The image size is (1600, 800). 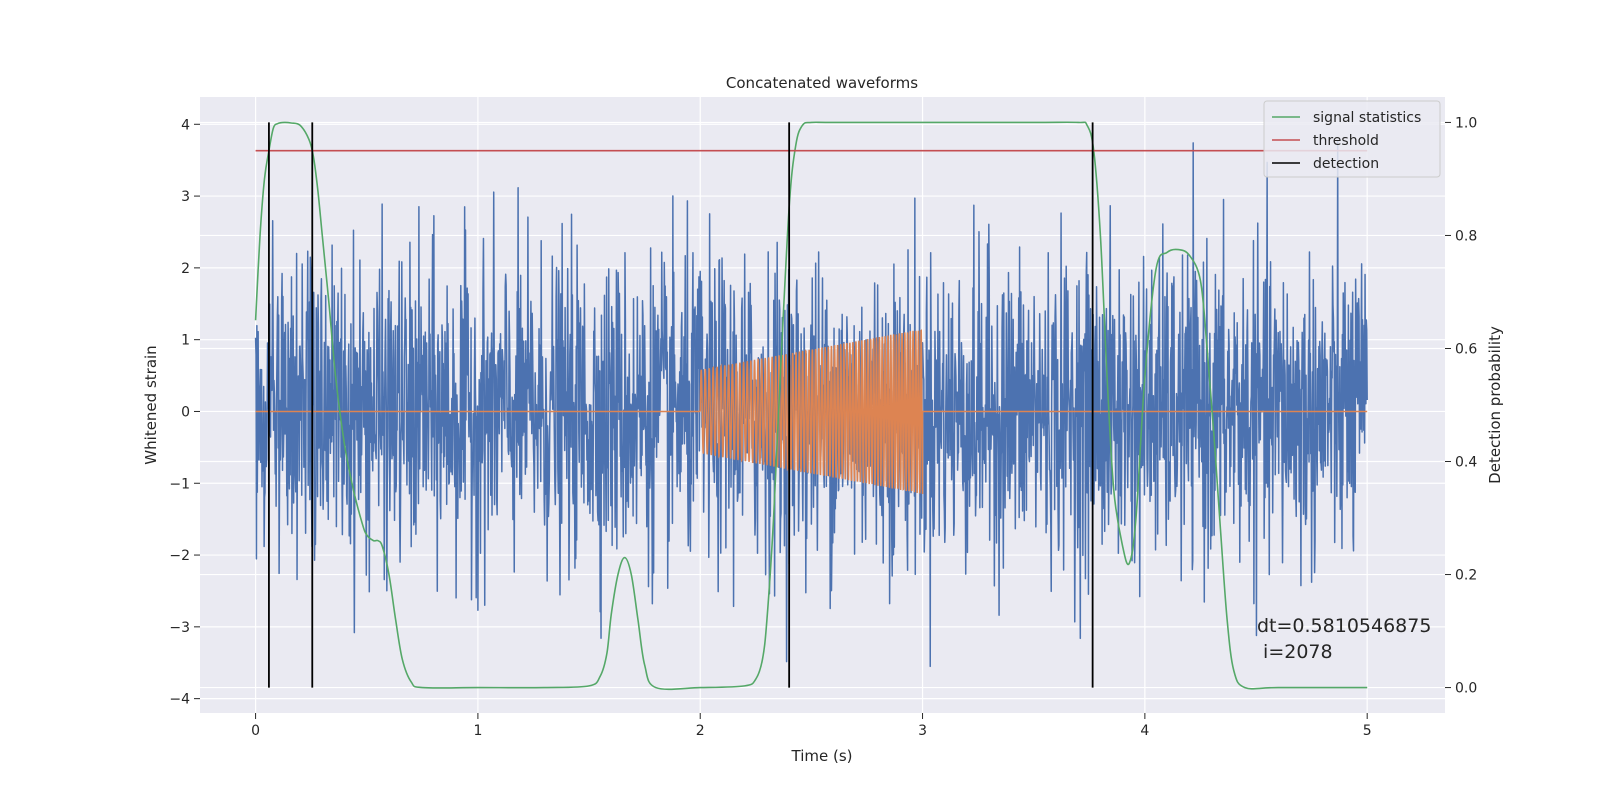 What do you see at coordinates (185, 197) in the screenshot?
I see `y-tick-label-left: 3` at bounding box center [185, 197].